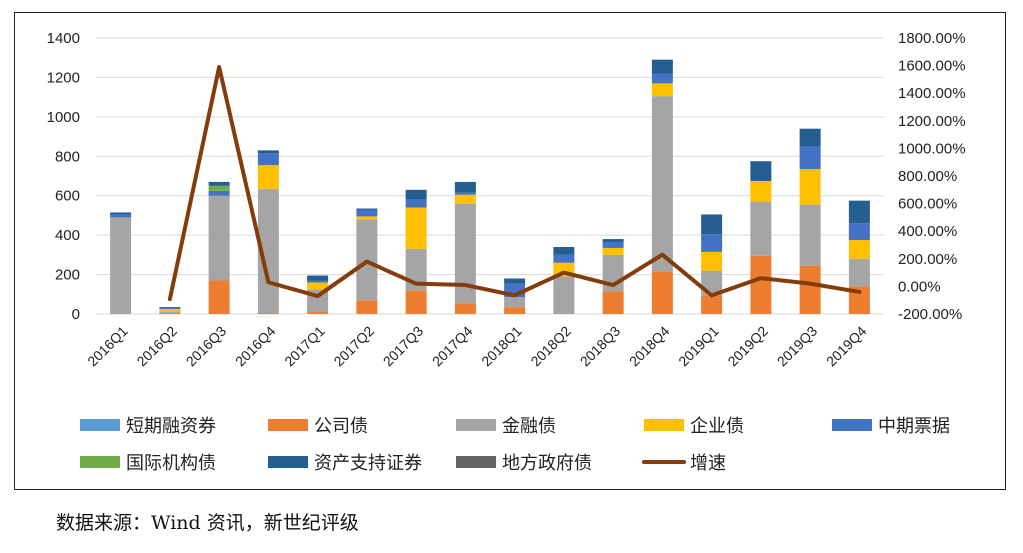 The height and width of the screenshot is (553, 1023). Describe the element at coordinates (747, 346) in the screenshot. I see `x-tick-label: 2019Q2` at that location.